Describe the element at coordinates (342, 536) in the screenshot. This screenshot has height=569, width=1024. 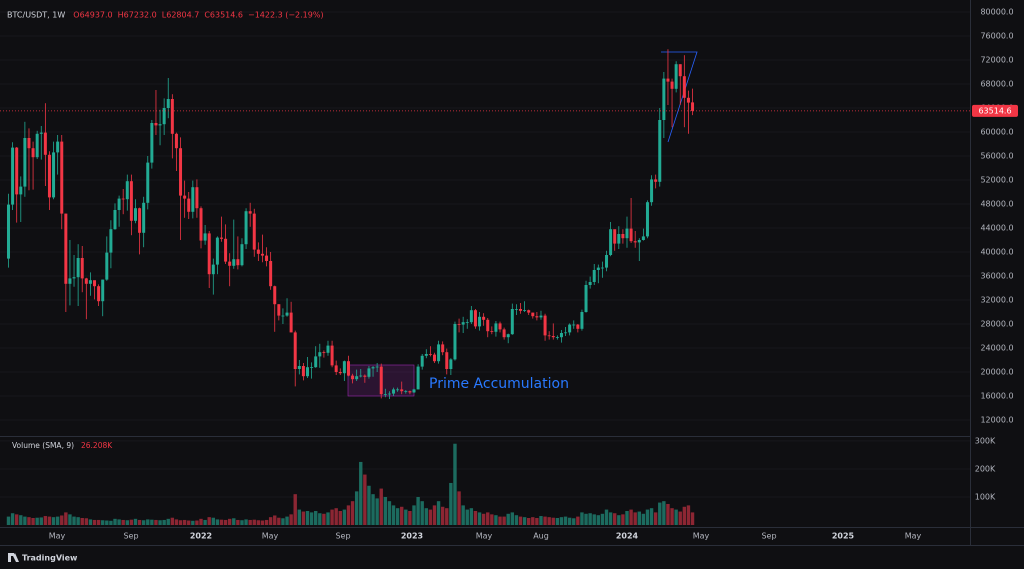
I see `x-tick-label: Sep` at that location.